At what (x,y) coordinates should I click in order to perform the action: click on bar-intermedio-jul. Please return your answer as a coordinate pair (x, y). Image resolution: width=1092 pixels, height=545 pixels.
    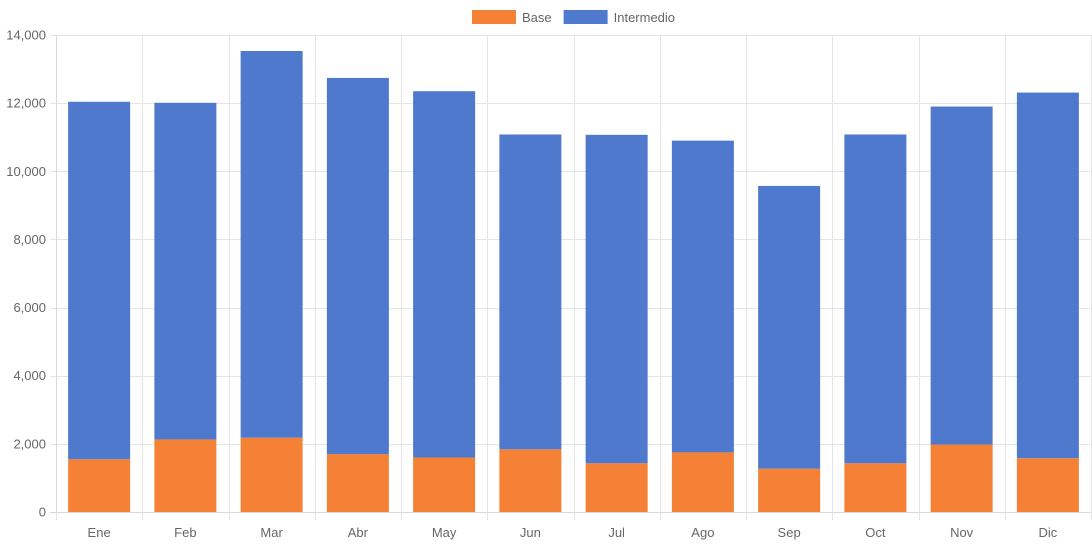
    Looking at the image, I should click on (616, 299).